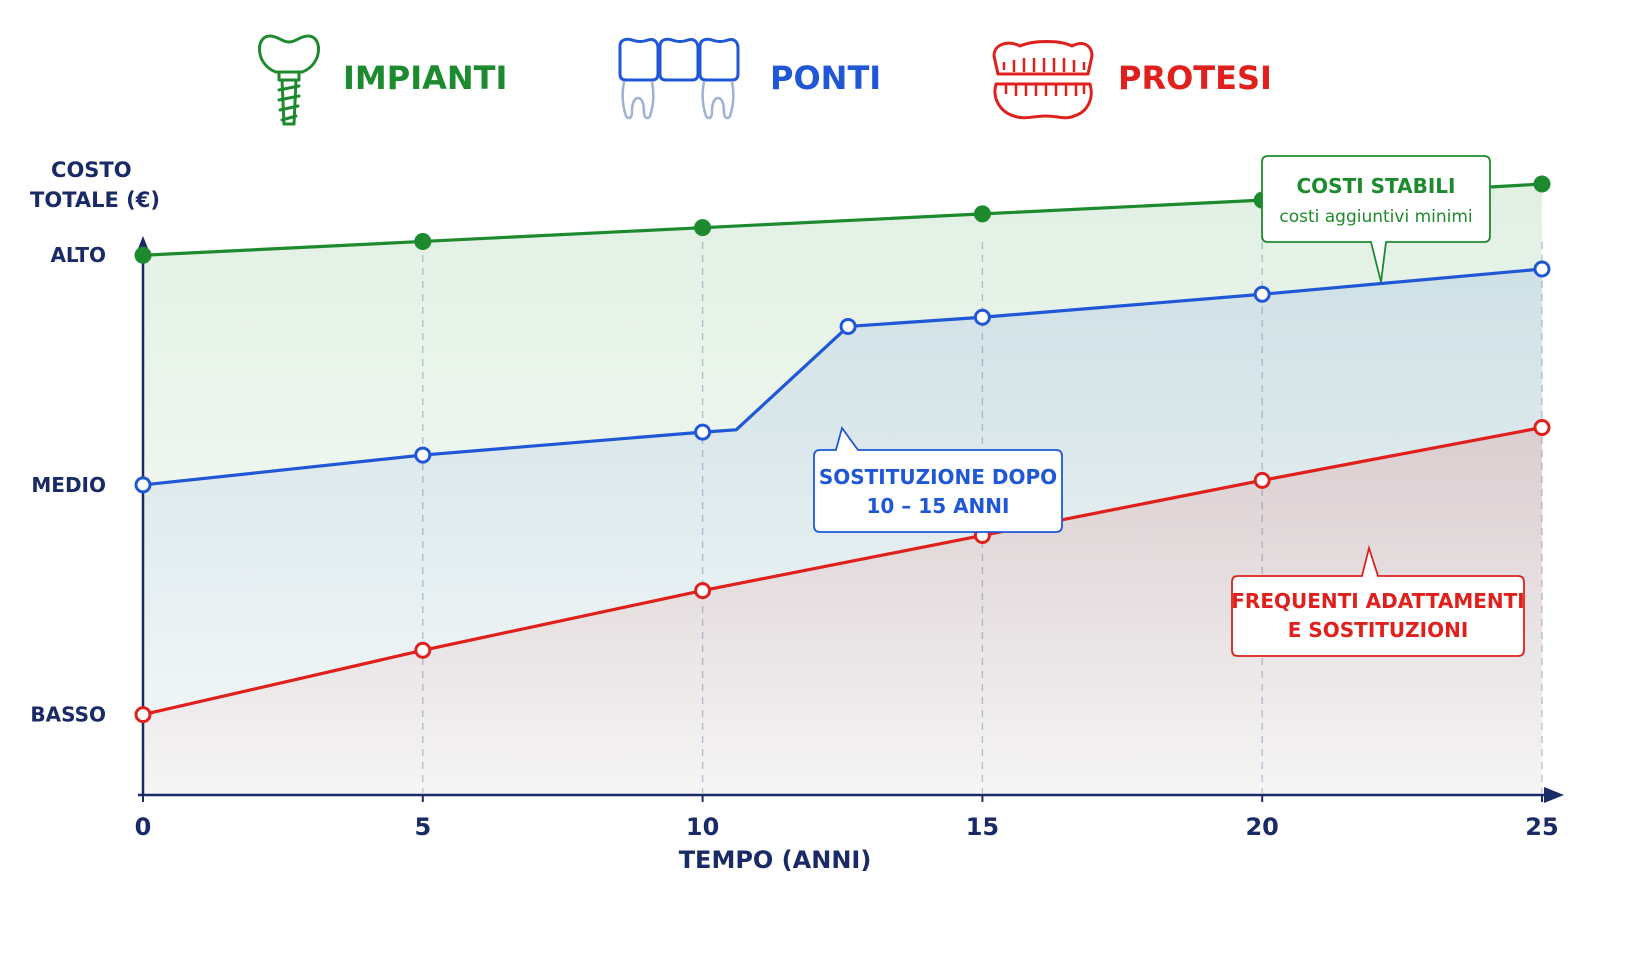 This screenshot has height=967, width=1626. Describe the element at coordinates (825, 78) in the screenshot. I see `legend-label-ponti: PONTI` at that location.